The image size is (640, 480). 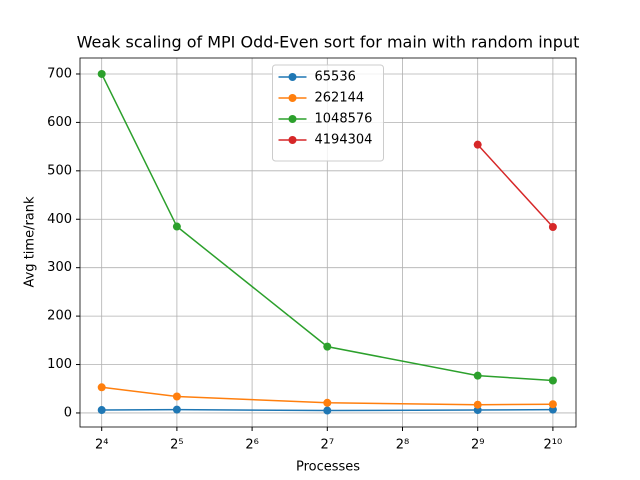 I want to click on y-tick-label: 600, so click(x=59, y=122).